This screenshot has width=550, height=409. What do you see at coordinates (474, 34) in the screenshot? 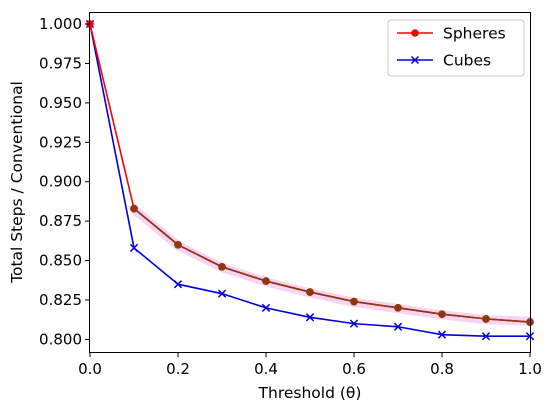
I see `legend-label-spheres: Spheres` at bounding box center [474, 34].